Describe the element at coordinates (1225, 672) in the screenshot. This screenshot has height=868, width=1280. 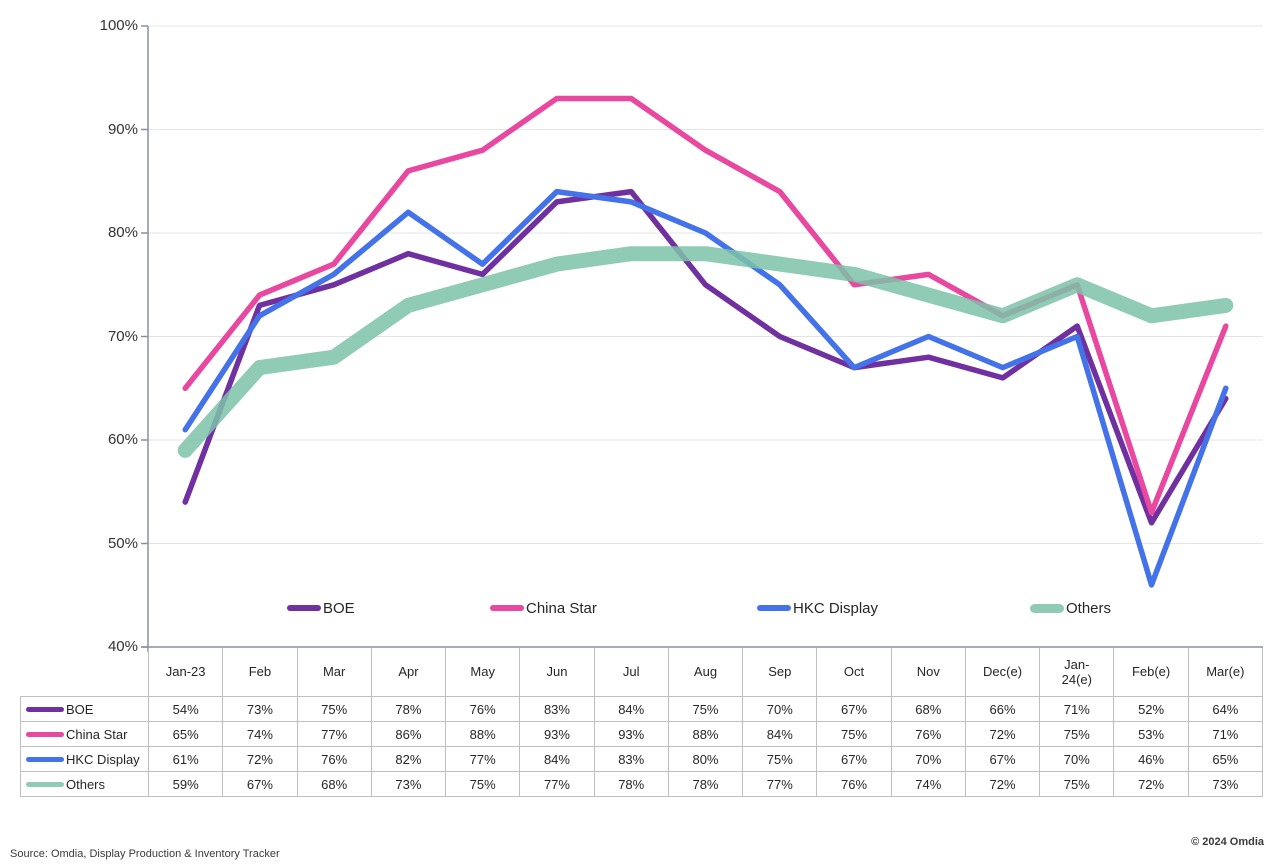
I see `month-header-mar-e-: Mar(e)` at that location.